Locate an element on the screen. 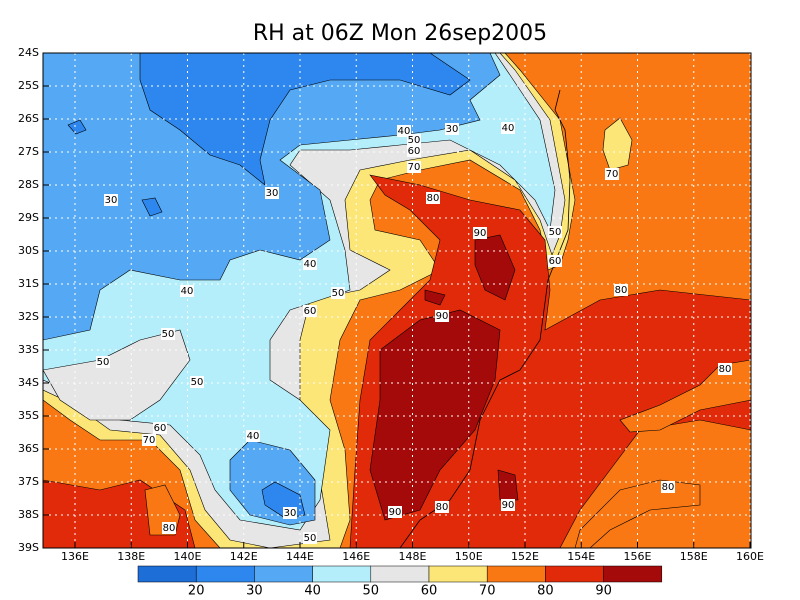  colorbar-label: 40 is located at coordinates (312, 591).